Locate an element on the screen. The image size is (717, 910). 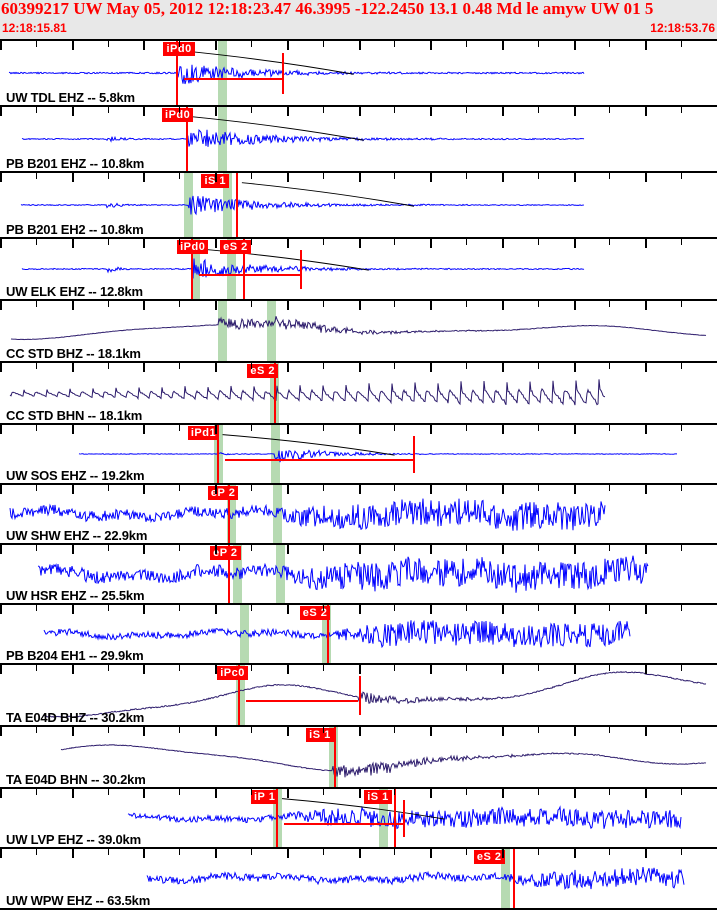
phase-pick-label: eP 2 is located at coordinates (225, 553).